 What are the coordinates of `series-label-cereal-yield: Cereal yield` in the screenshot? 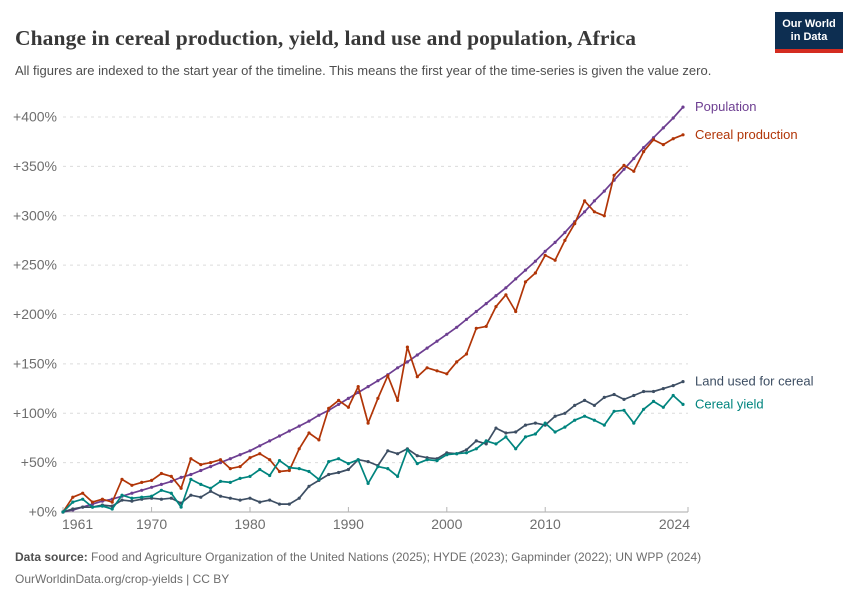 It's located at (729, 403).